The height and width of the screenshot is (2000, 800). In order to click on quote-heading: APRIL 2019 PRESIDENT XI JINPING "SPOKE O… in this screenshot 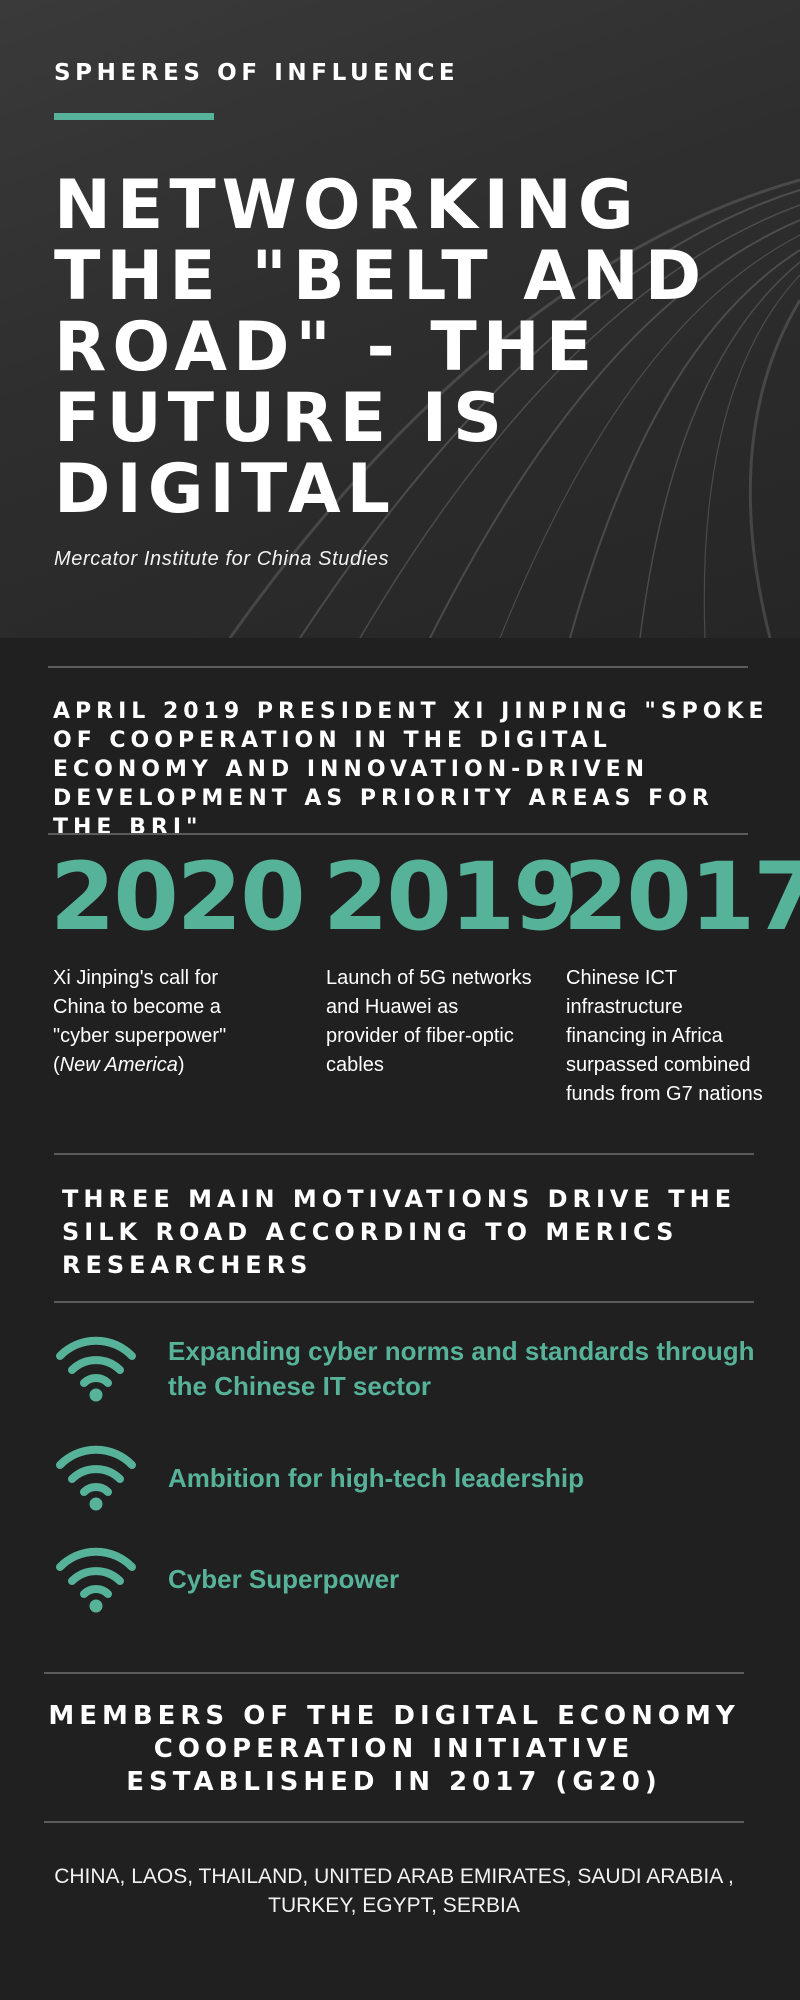, I will do `click(411, 769)`.